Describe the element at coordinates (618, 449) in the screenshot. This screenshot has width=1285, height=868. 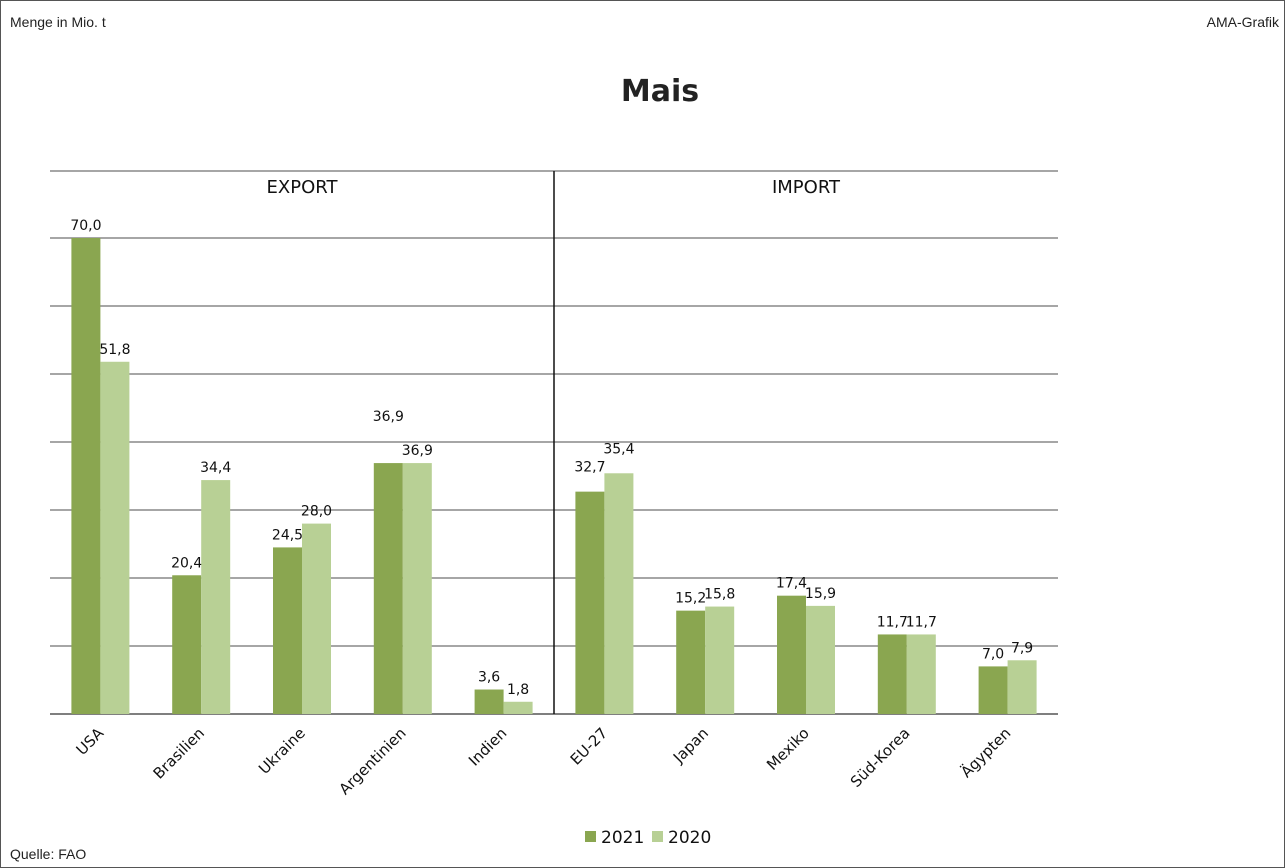
I see `data-label: 35,4` at that location.